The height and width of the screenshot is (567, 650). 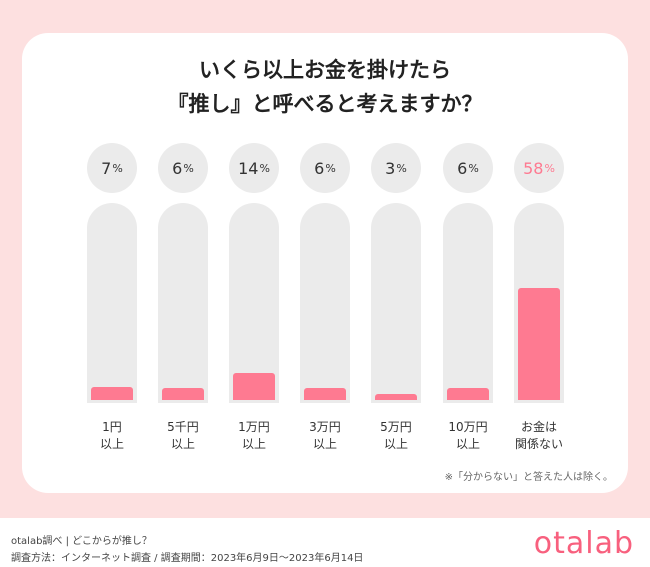 I want to click on value-number: 7, so click(x=106, y=168).